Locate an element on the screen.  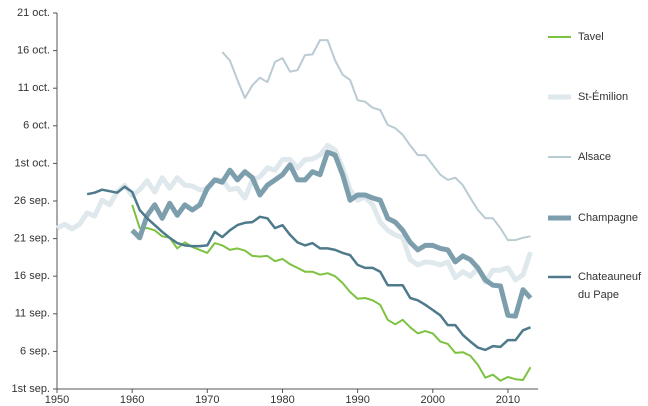
y-tick-label: 11 sep. is located at coordinates (32, 314).